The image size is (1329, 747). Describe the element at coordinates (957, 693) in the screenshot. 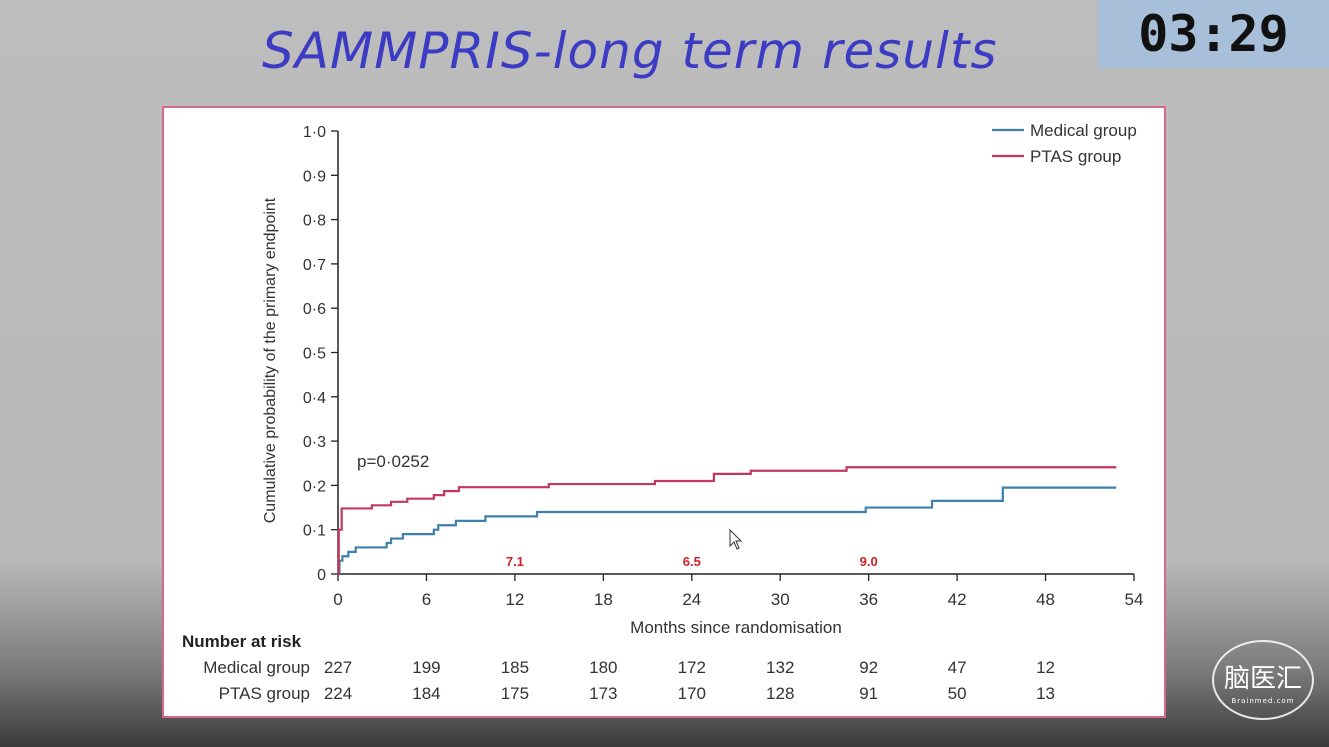

I see `risk-cell: 50` at that location.